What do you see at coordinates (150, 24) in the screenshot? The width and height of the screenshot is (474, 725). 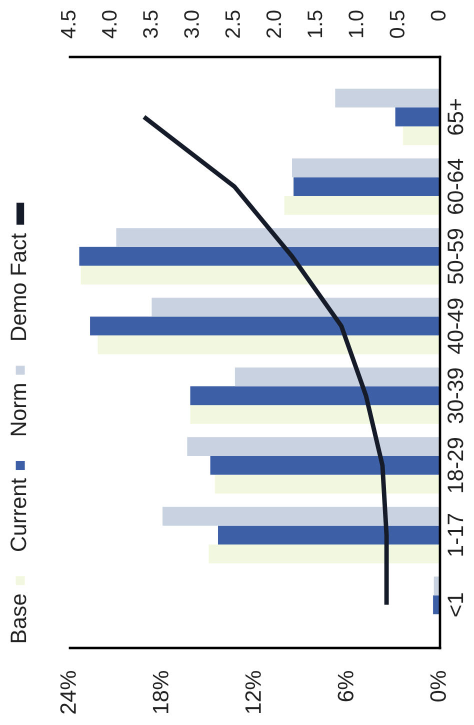 I see `x2-tick-label: 3.5` at bounding box center [150, 24].